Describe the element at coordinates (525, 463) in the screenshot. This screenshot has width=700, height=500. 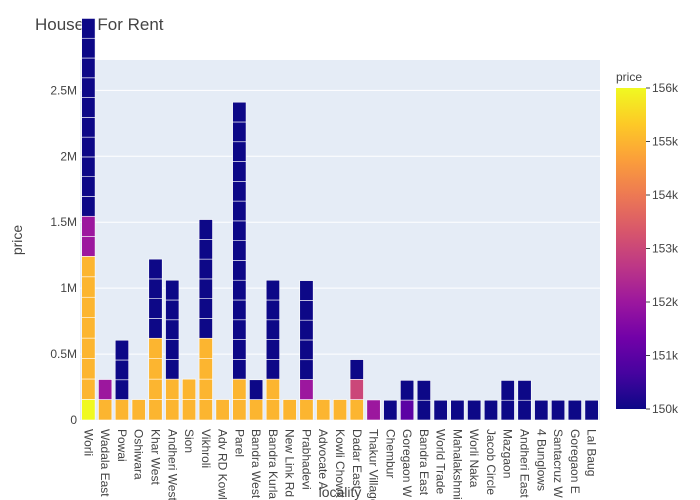
I see `x-tick-label: Andheri East` at that location.